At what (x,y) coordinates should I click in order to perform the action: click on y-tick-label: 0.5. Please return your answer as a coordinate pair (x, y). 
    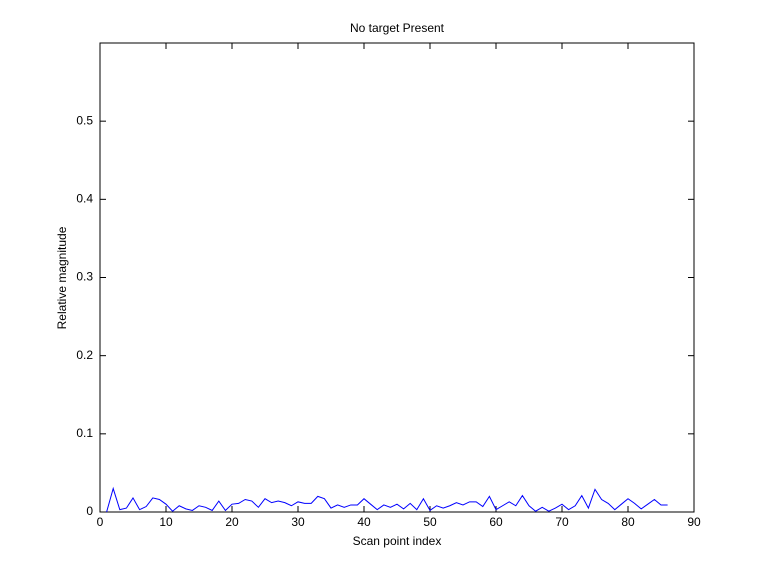
    Looking at the image, I should click on (84, 120).